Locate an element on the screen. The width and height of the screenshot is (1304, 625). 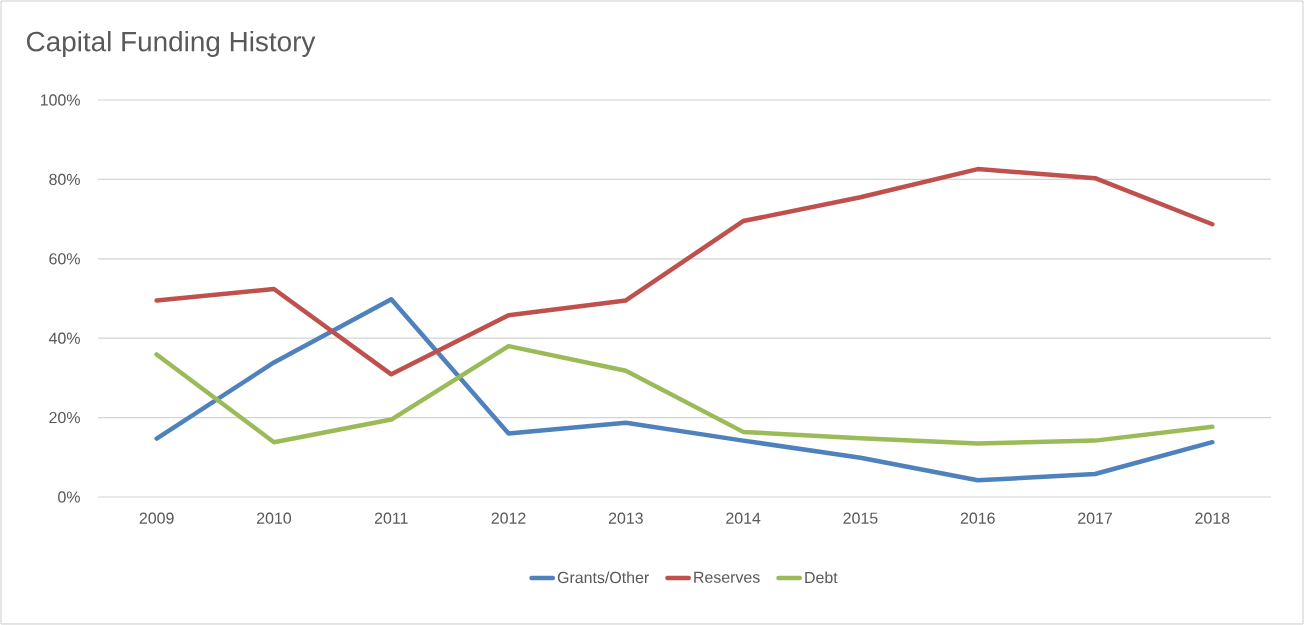
y-tick-label: 20% is located at coordinates (64, 417).